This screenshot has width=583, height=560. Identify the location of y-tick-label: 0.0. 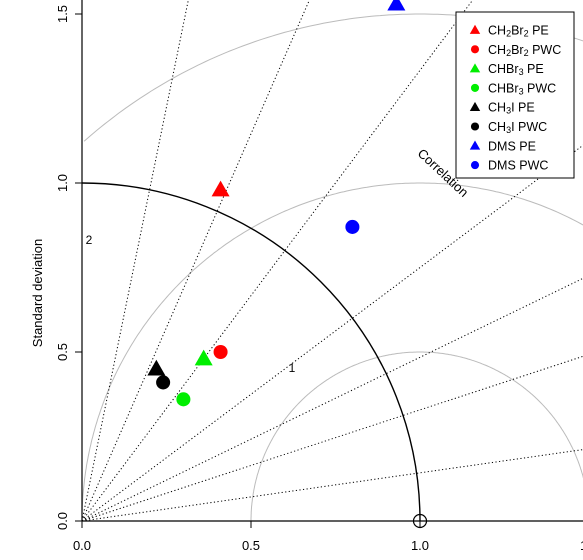
(62, 521).